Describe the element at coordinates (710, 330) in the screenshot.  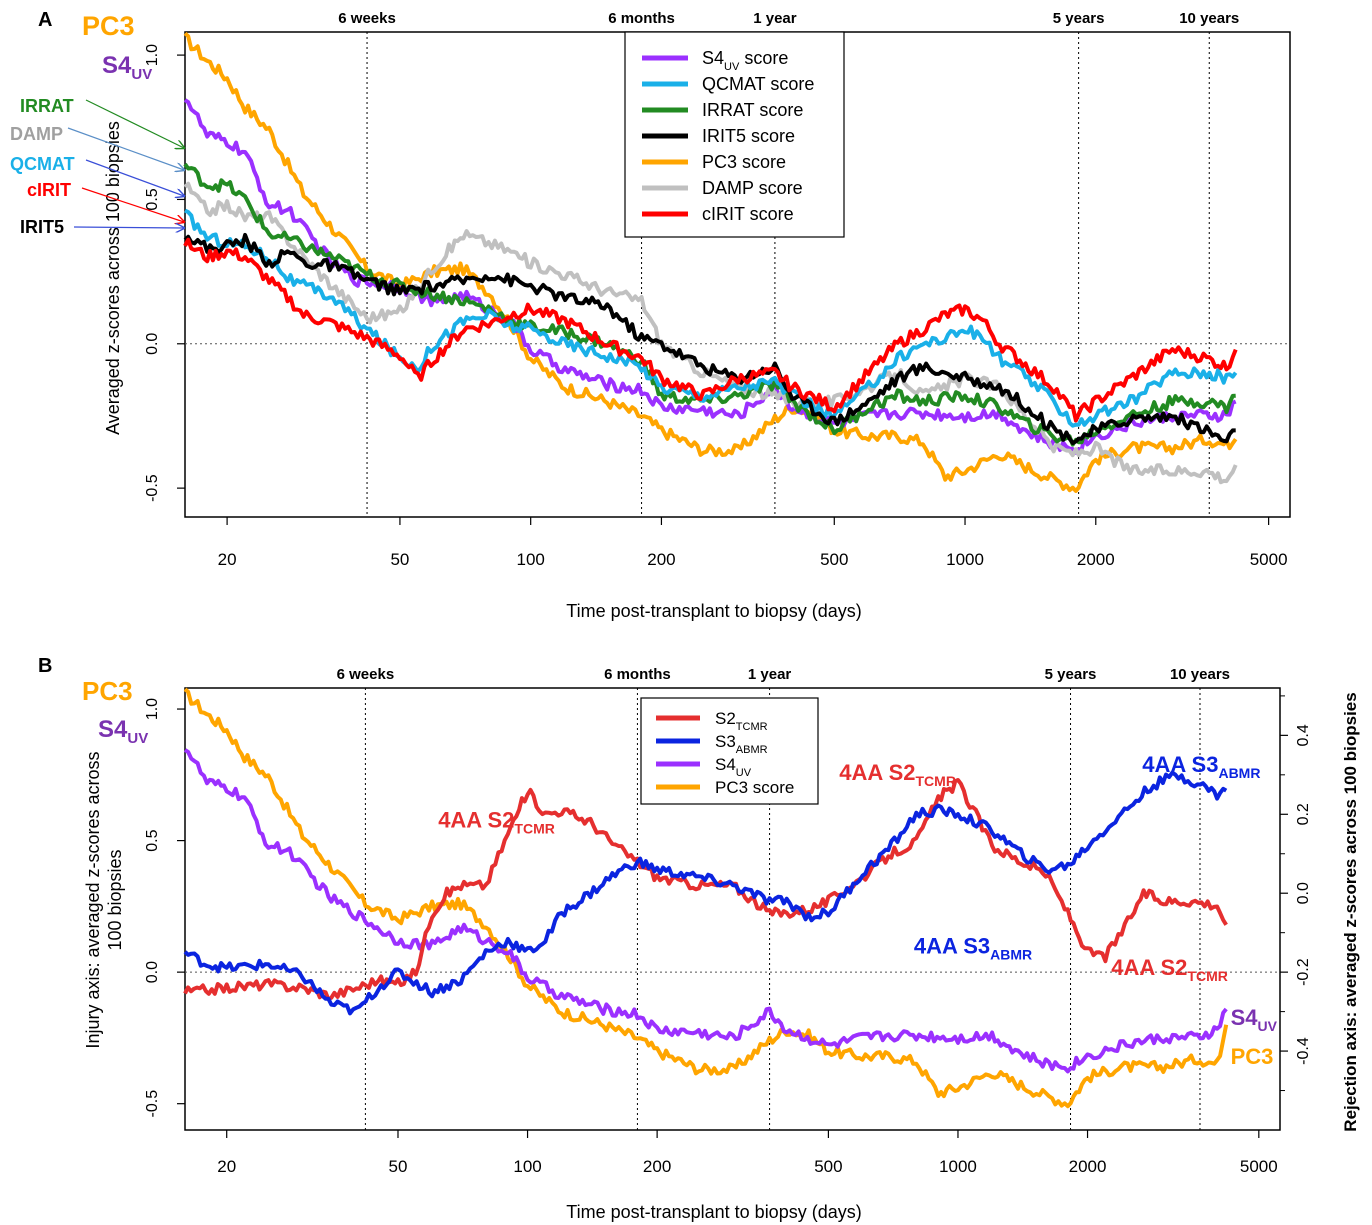
I see `series-line-cirit` at that location.